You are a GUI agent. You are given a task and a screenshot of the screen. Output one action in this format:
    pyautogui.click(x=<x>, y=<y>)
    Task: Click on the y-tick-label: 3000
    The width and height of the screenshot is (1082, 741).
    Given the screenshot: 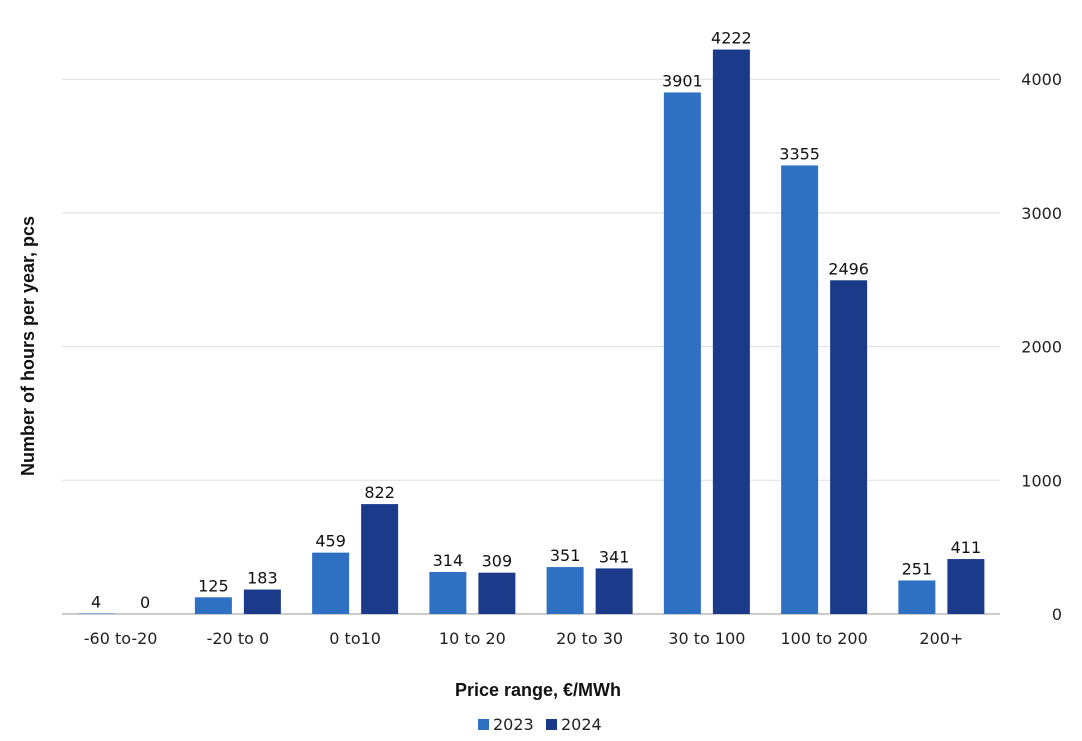 What is the action you would take?
    pyautogui.click(x=1041, y=213)
    